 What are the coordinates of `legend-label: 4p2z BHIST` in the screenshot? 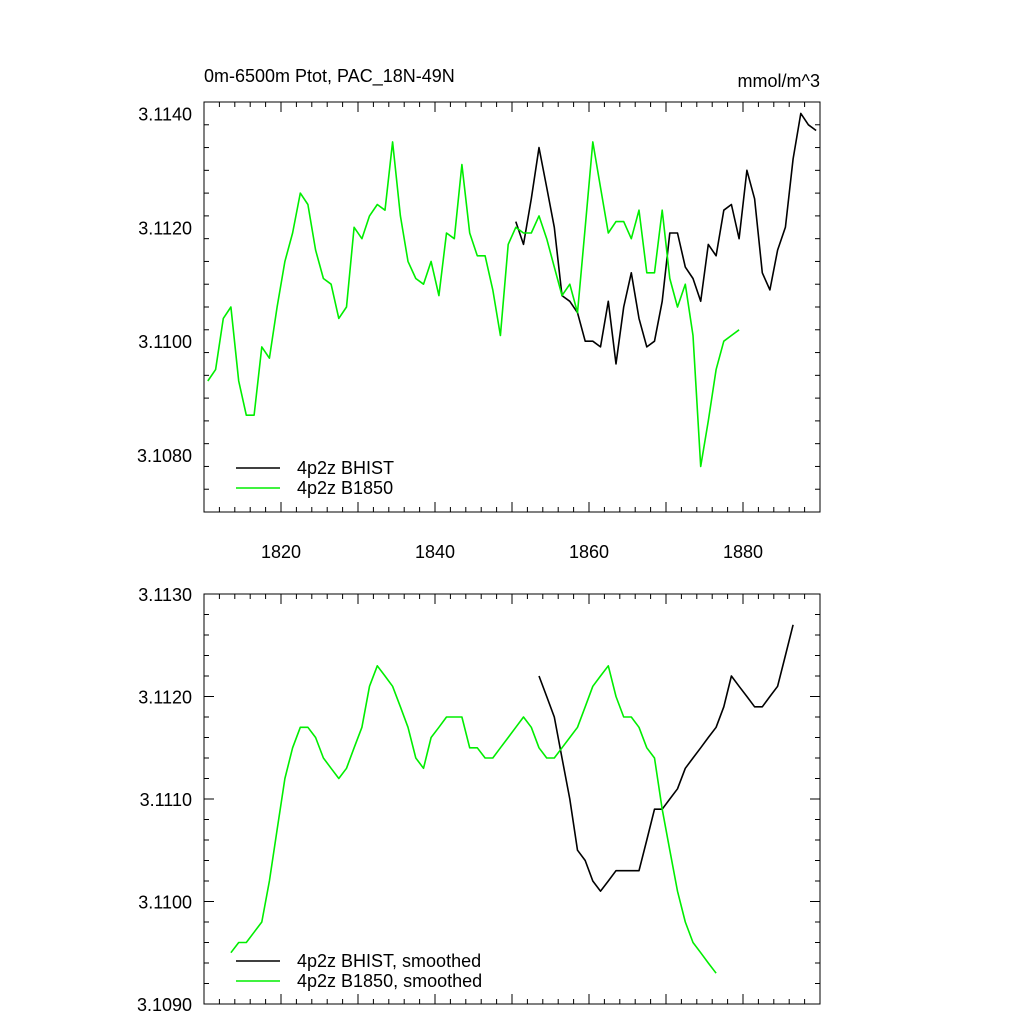 It's located at (345, 468).